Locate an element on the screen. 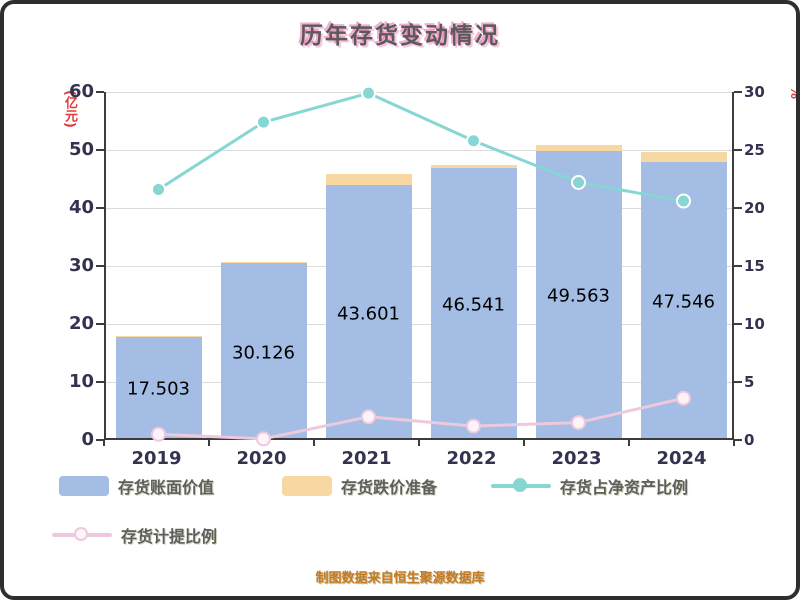  y-left-tick-label: 10 is located at coordinates (81, 381).